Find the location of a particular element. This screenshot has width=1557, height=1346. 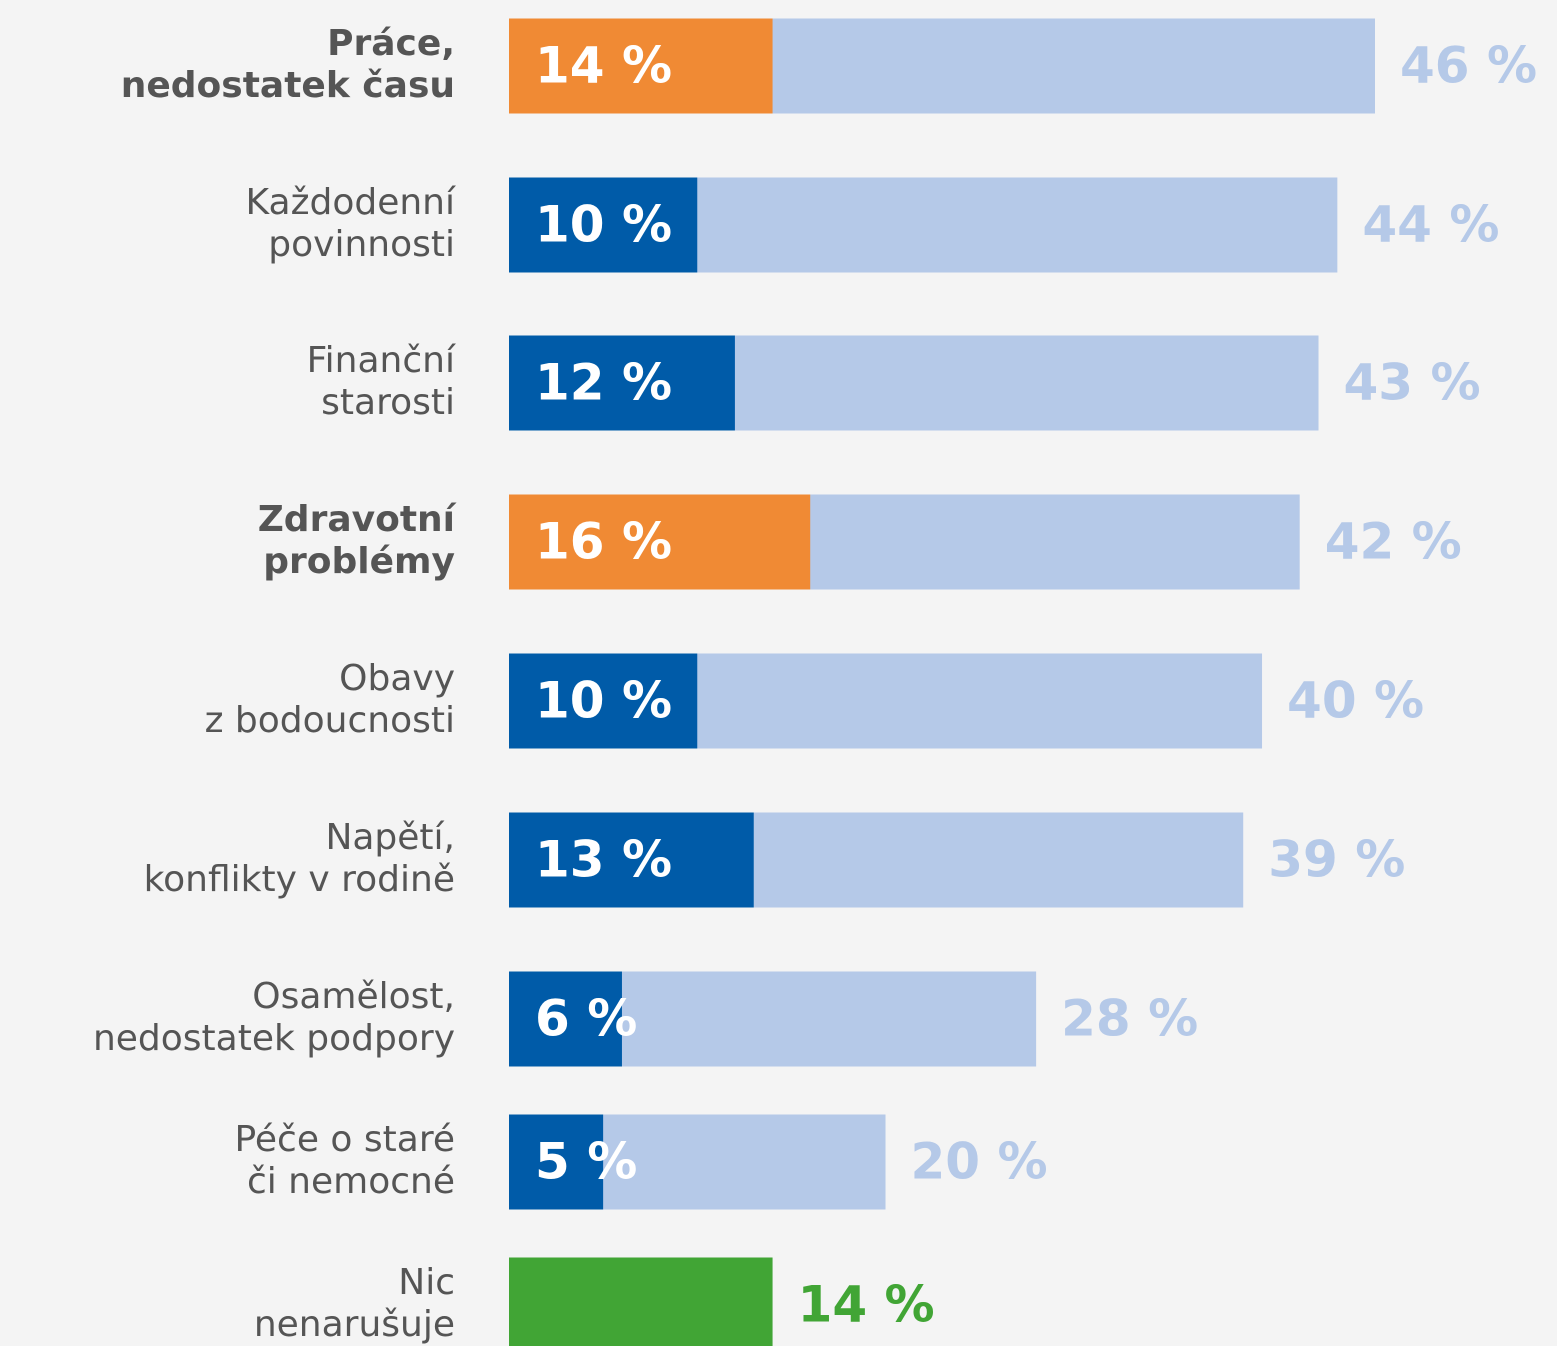

value-label: 16 % is located at coordinates (603, 542).